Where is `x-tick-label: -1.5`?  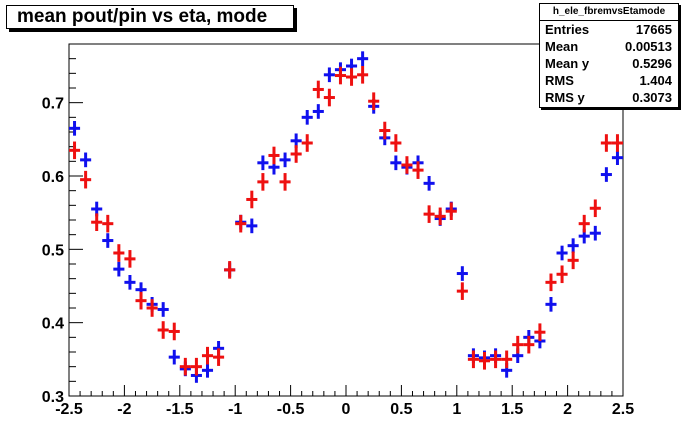 x-tick-label: -1.5 is located at coordinates (180, 409).